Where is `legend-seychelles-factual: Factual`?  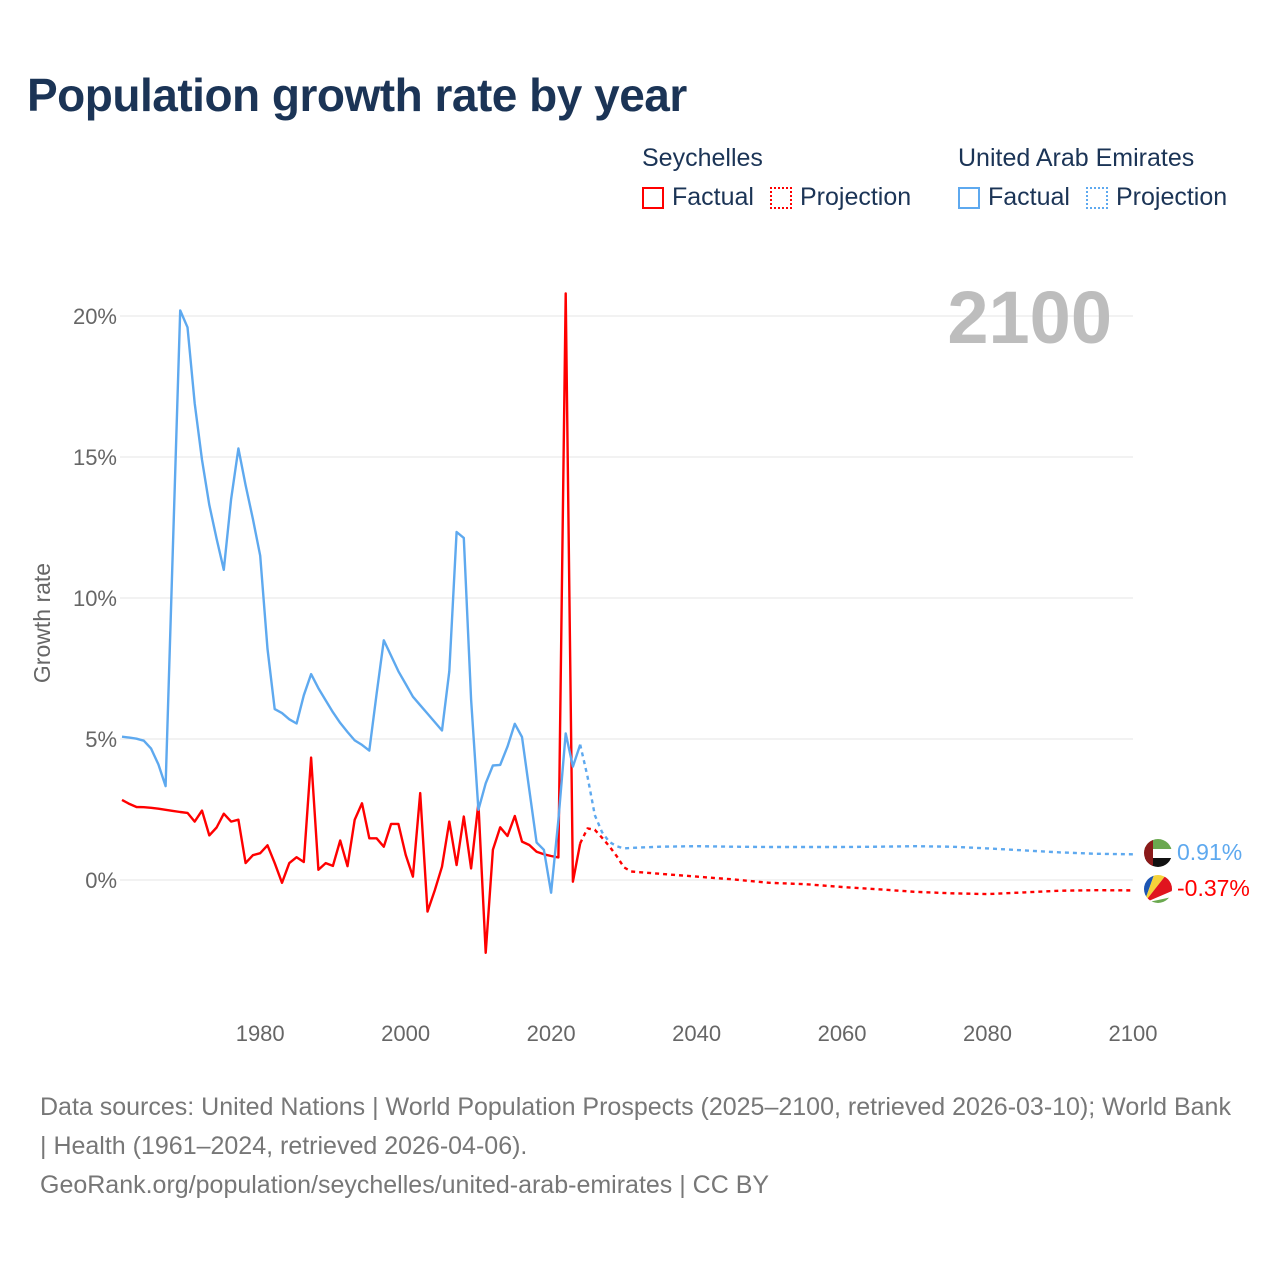
legend-seychelles-factual: Factual is located at coordinates (698, 197).